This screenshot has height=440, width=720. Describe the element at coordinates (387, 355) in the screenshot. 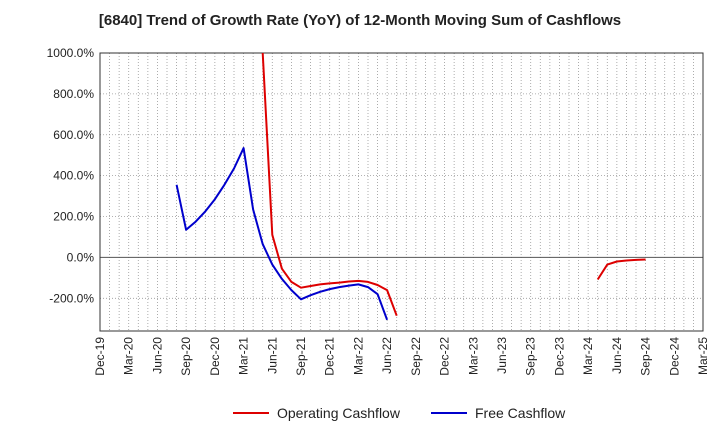

I see `x-tick-label: Jun-22` at that location.